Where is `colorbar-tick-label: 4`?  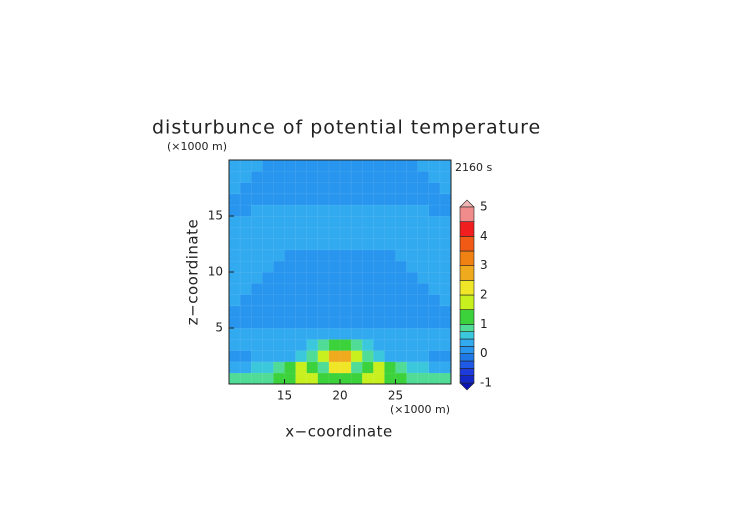
colorbar-tick-label: 4 is located at coordinates (484, 236).